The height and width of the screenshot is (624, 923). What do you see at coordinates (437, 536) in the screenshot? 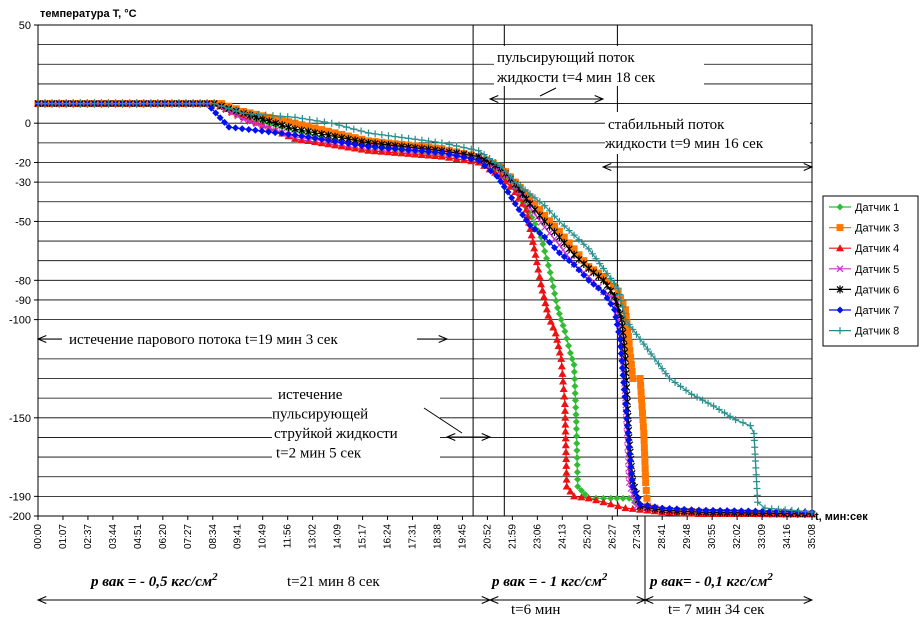
I see `x-tick-label: 18:38` at bounding box center [437, 536].